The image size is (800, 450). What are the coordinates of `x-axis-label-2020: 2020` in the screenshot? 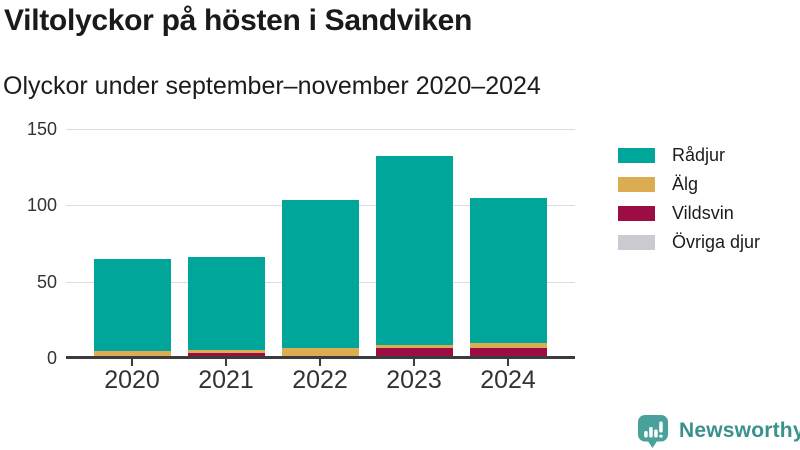 It's located at (132, 380).